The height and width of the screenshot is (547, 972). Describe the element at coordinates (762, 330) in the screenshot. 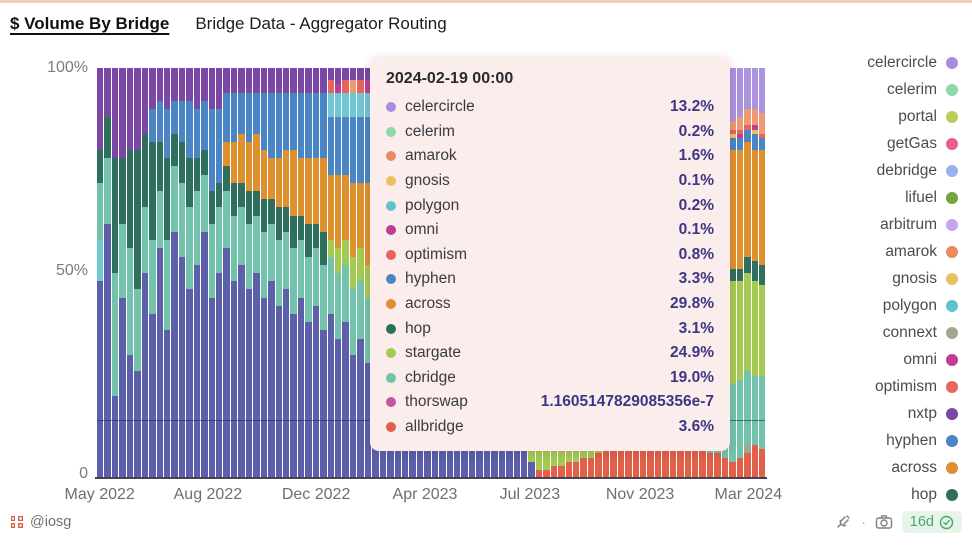

I see `bar-segment-stargate` at that location.